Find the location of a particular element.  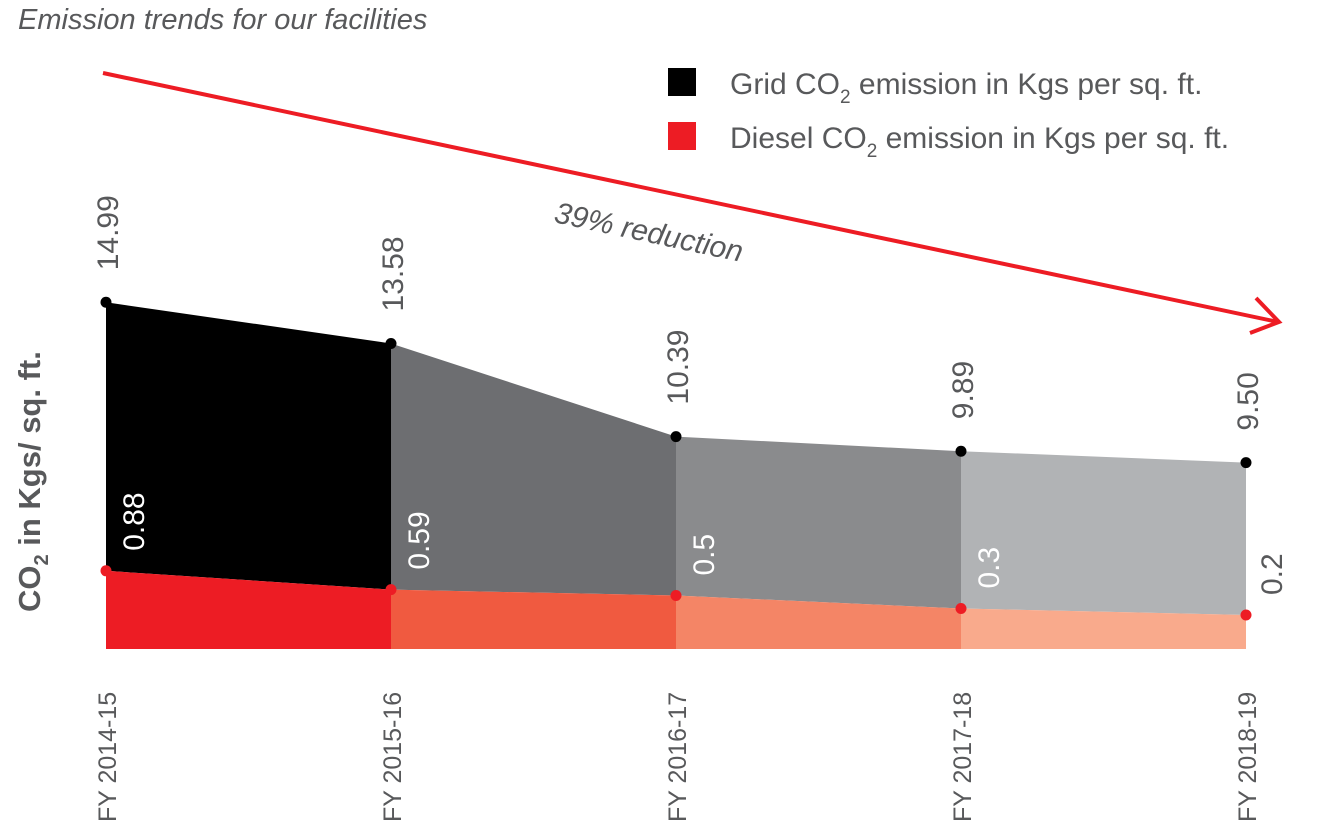

y-axis-label-rest: in Kgs/ sq. ft. is located at coordinates (29, 452).